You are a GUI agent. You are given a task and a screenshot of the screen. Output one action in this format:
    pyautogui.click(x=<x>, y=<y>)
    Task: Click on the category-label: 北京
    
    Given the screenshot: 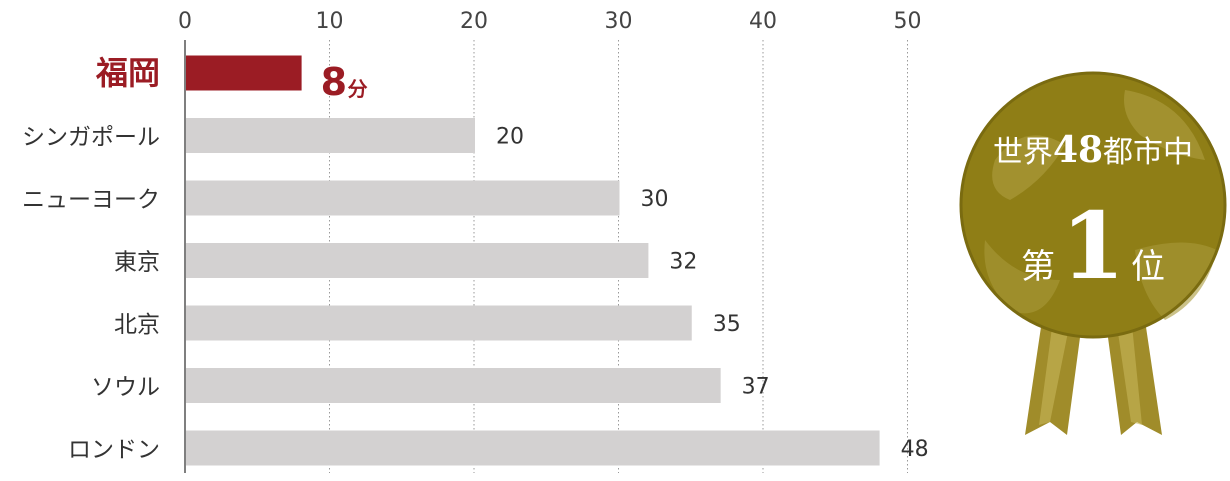 What is the action you would take?
    pyautogui.click(x=137, y=325)
    